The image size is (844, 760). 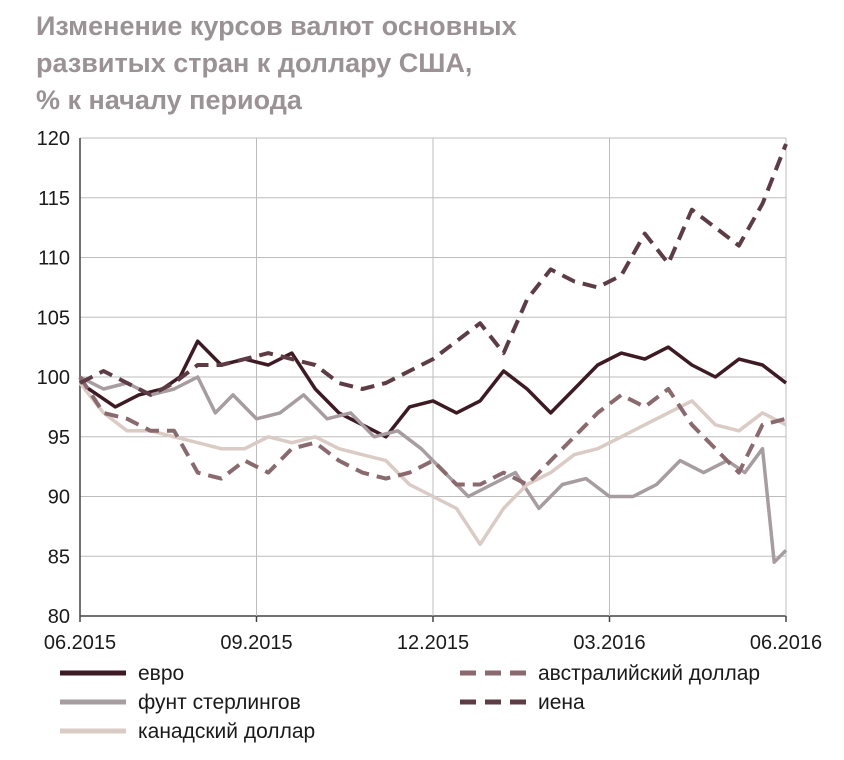 I want to click on x-tick-label: 12.2015, so click(x=433, y=643).